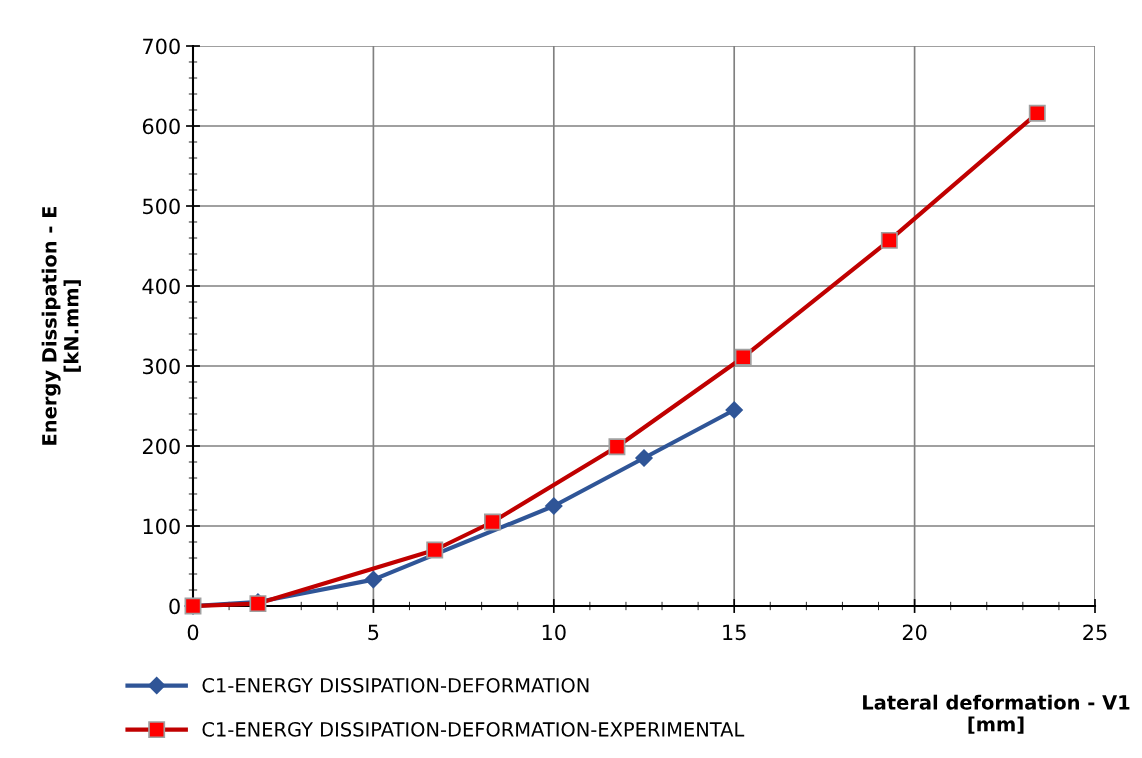 This screenshot has width=1142, height=758. What do you see at coordinates (395, 685) in the screenshot?
I see `legend-label: C1-ENERGY DISSIPATION-DEFORMATION` at bounding box center [395, 685].